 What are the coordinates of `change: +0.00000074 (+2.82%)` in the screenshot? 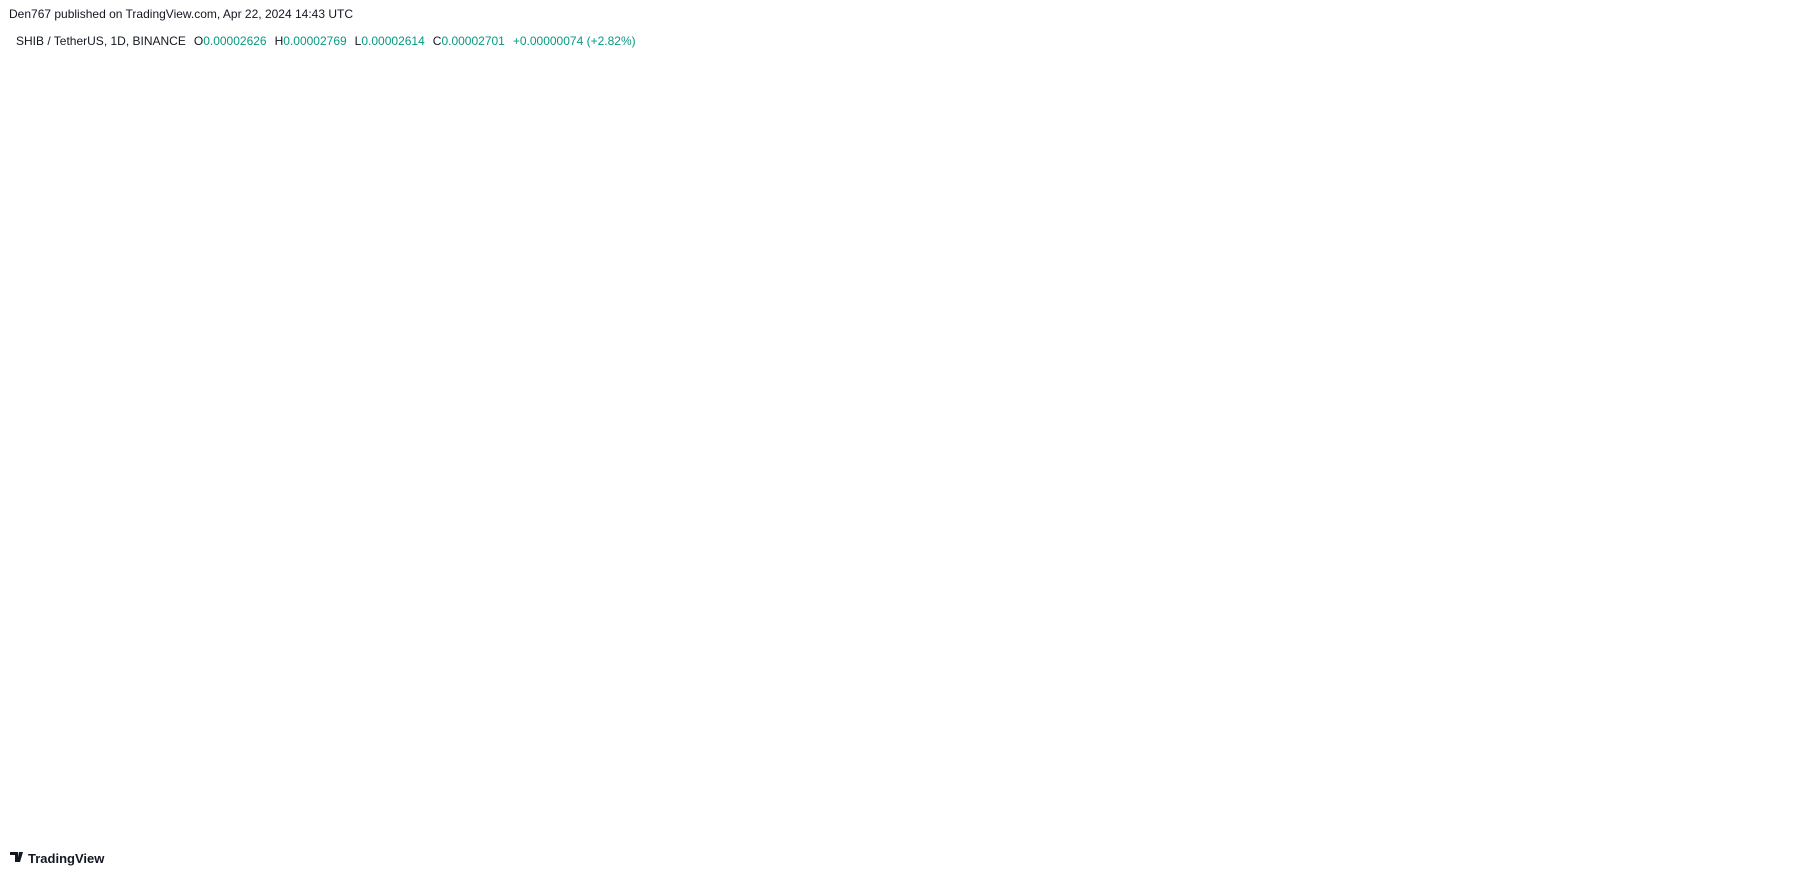 It's located at (574, 41).